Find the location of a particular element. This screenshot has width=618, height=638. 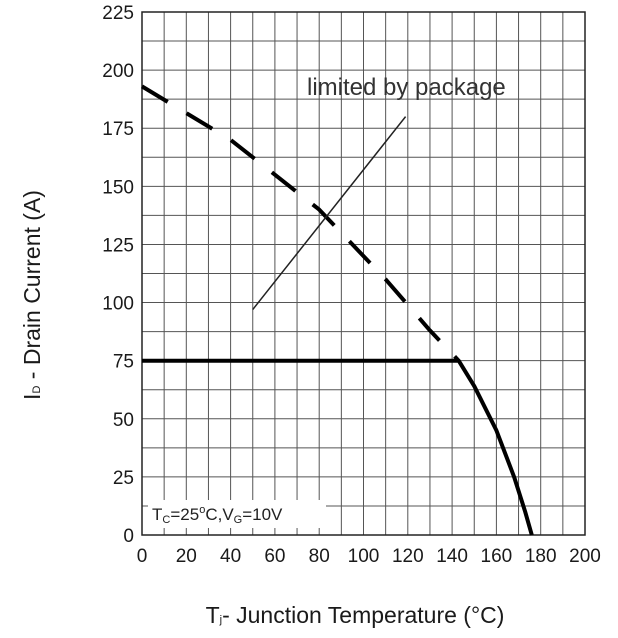

x-tick-label: 120 is located at coordinates (408, 556).